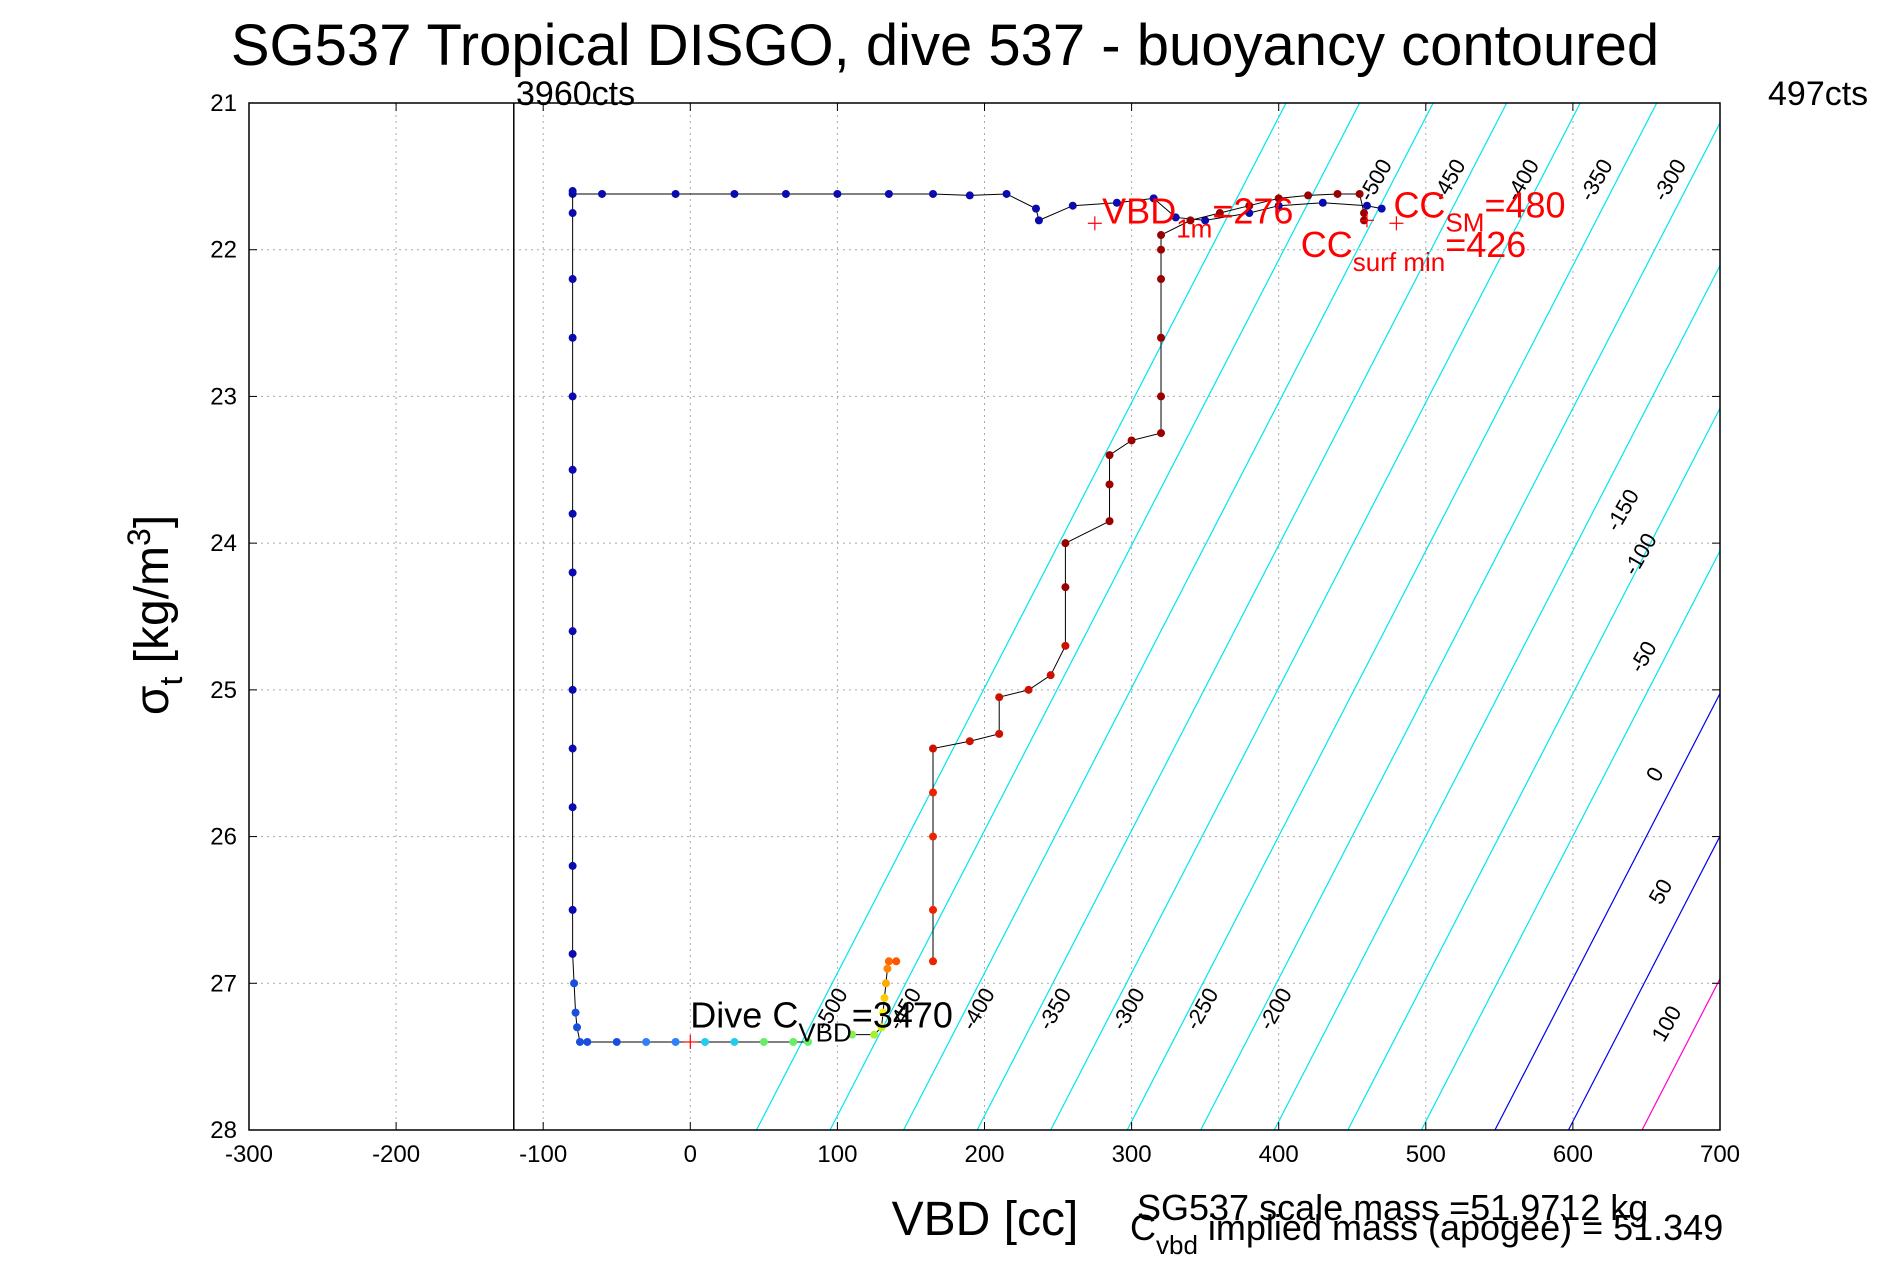 The height and width of the screenshot is (1262, 1891). I want to click on contour-label: 0, so click(1655, 774).